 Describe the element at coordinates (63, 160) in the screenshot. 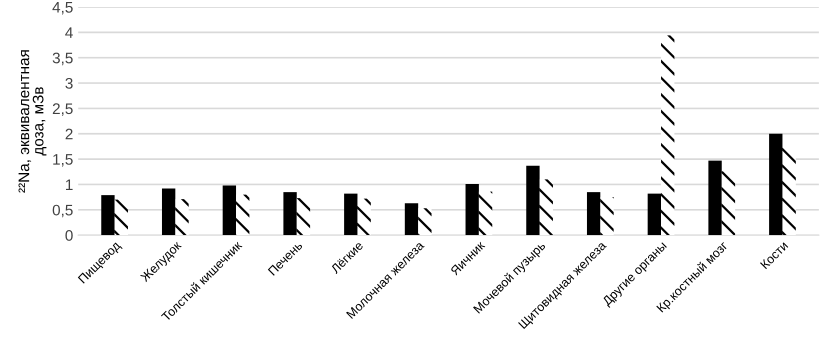

I see `y-tick-label: 1,5` at that location.